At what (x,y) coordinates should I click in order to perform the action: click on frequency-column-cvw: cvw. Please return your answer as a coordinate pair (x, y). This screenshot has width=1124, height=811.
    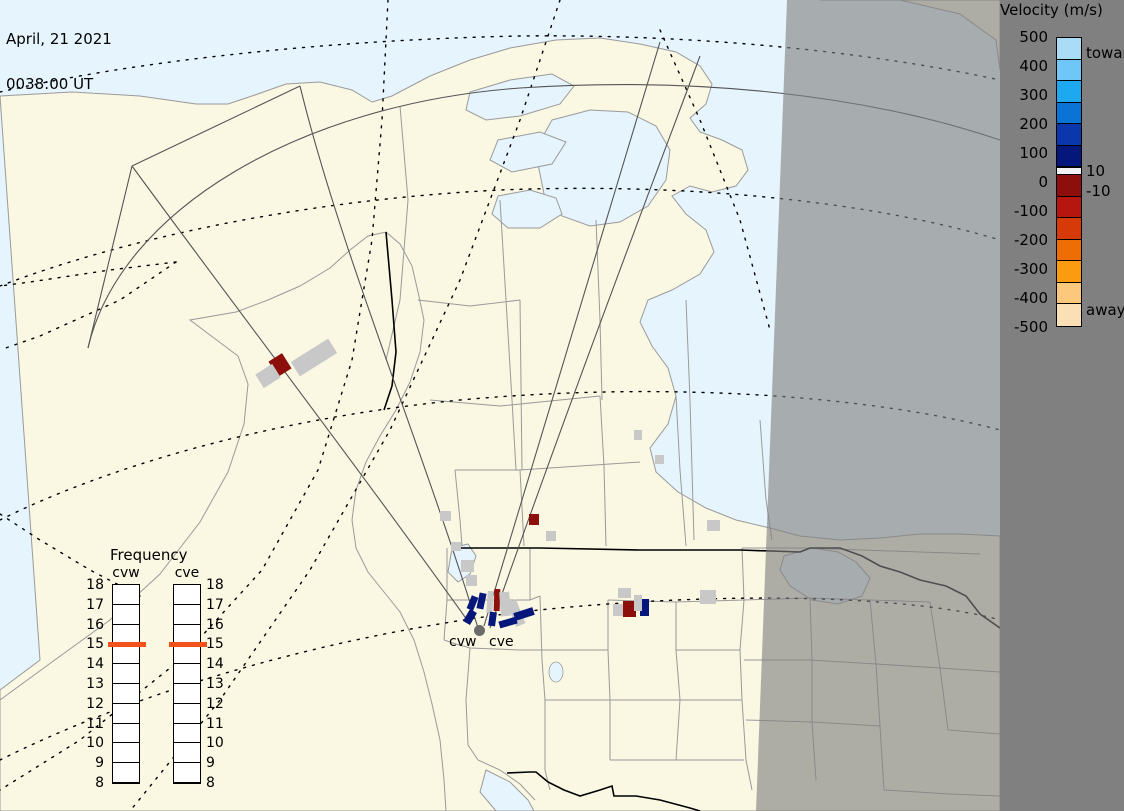
    Looking at the image, I should click on (127, 674).